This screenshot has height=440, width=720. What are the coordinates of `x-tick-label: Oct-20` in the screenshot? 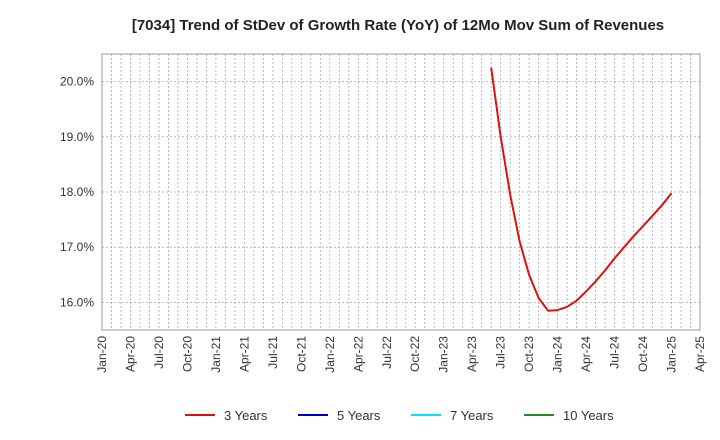 It's located at (187, 354).